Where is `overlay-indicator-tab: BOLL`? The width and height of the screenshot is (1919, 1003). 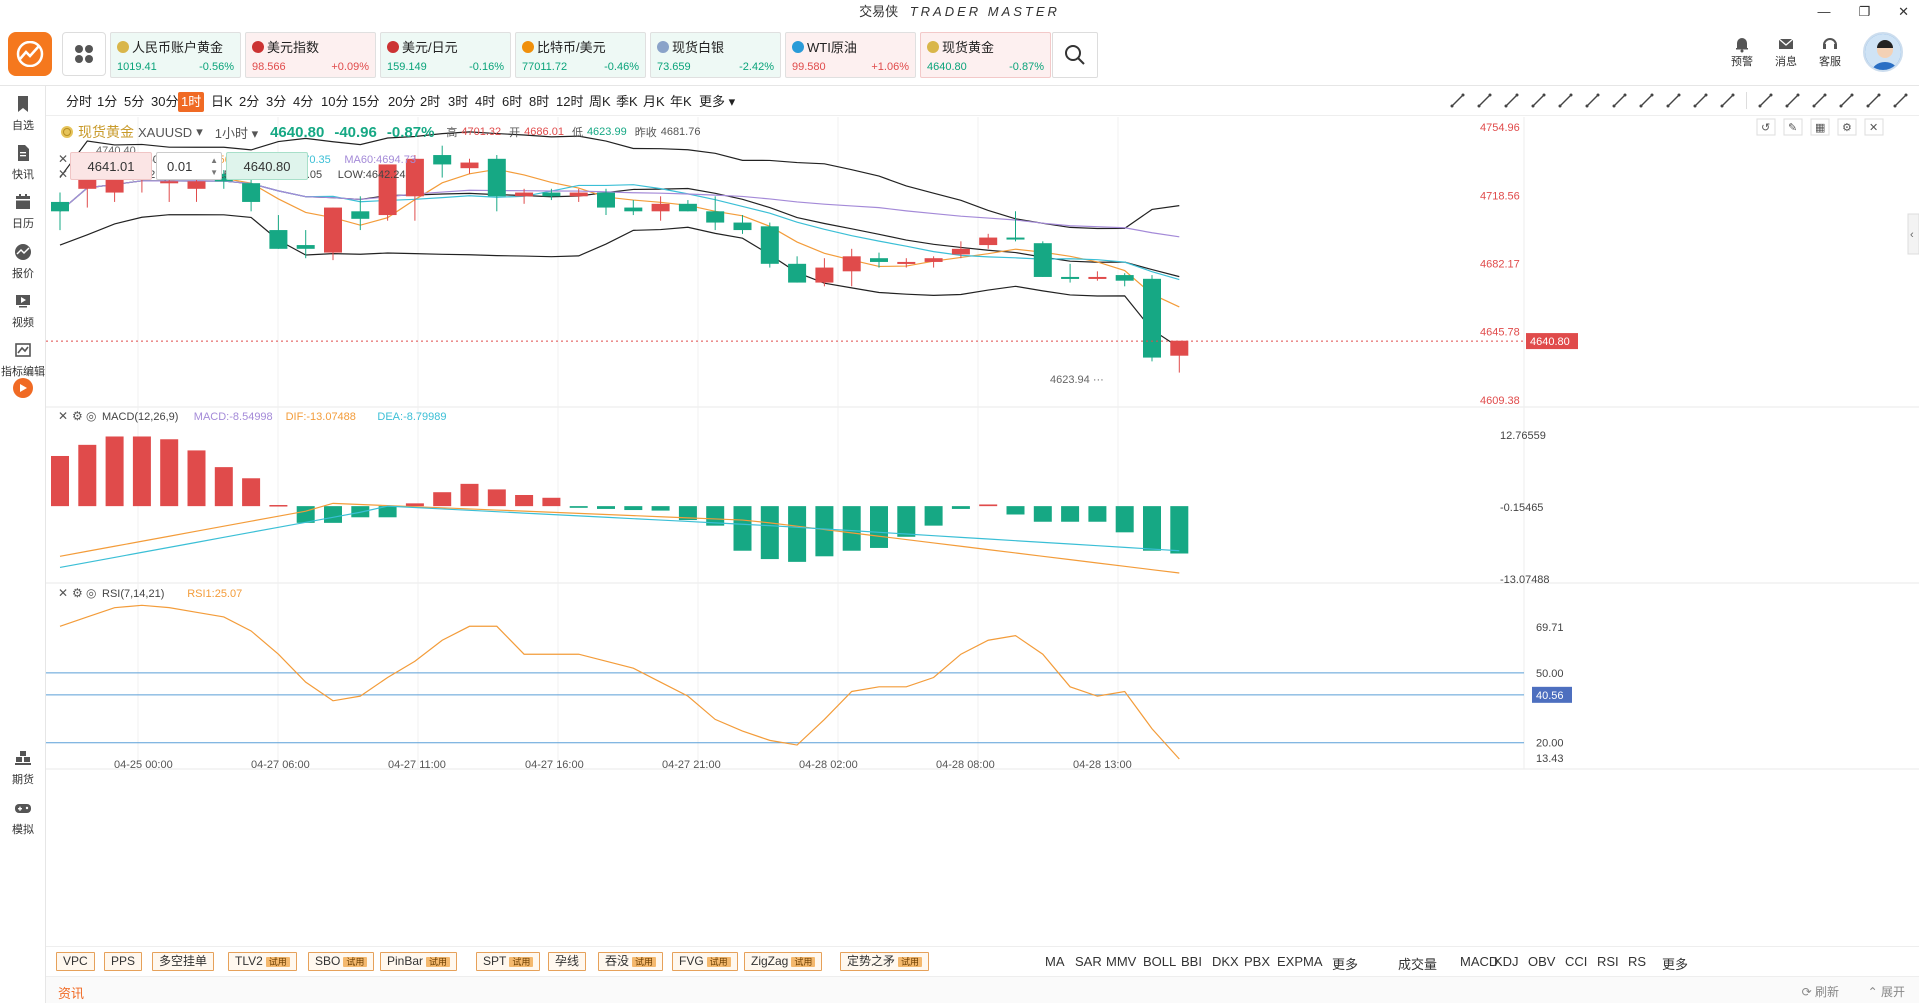
overlay-indicator-tab: BOLL is located at coordinates (1160, 961).